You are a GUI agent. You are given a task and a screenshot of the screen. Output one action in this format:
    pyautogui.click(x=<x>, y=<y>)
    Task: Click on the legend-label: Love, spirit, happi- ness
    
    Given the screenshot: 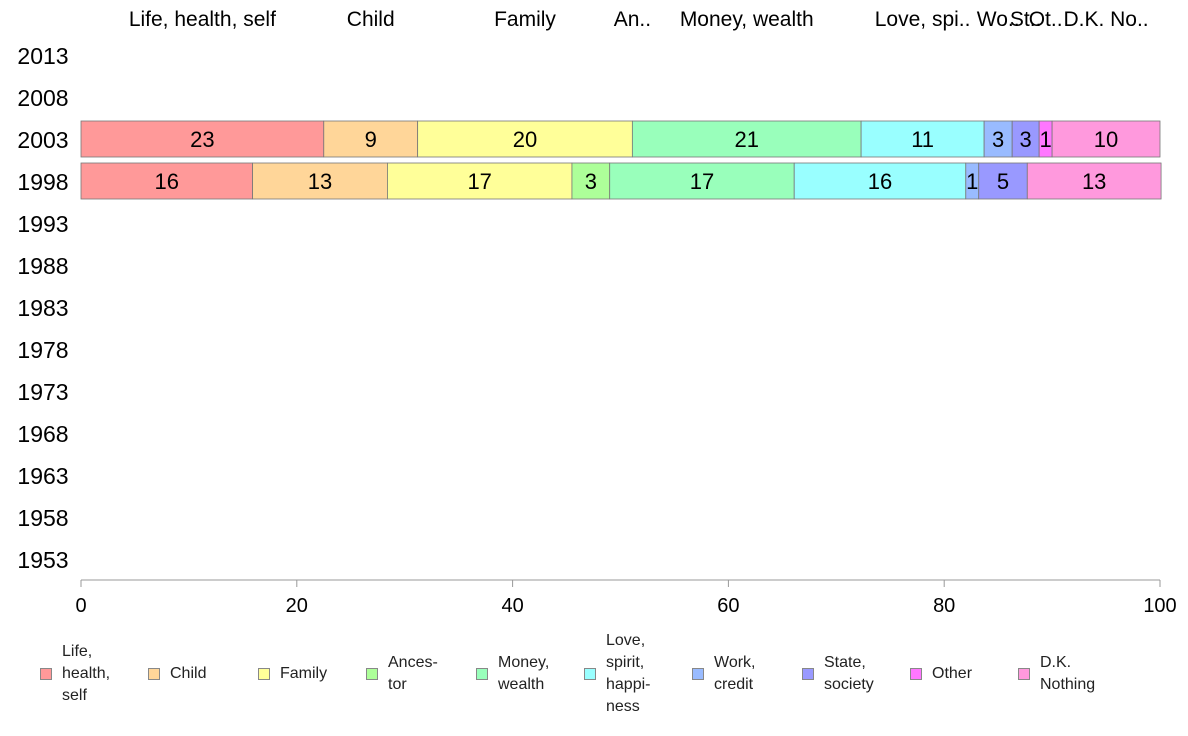 What is the action you would take?
    pyautogui.click(x=628, y=673)
    